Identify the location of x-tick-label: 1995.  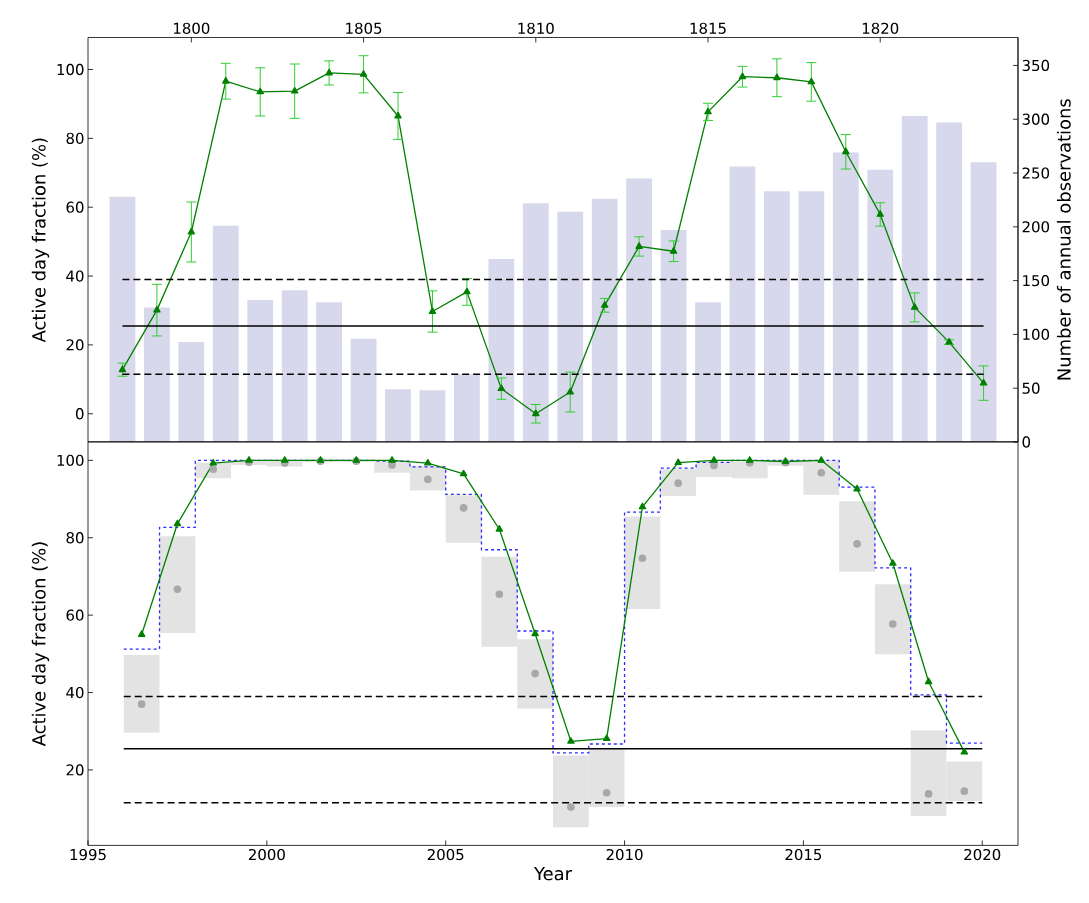
(88, 854).